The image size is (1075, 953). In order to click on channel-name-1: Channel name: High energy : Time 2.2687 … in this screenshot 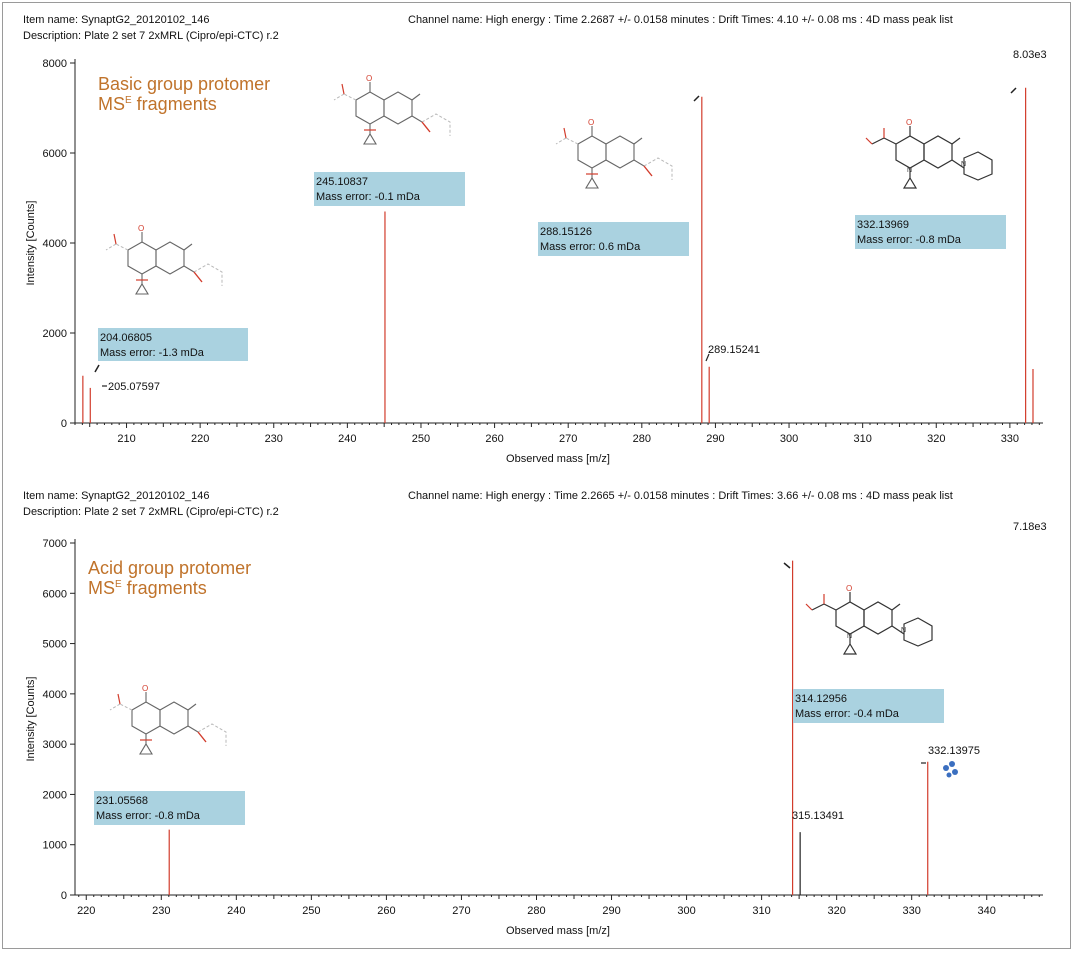, I will do `click(680, 20)`.